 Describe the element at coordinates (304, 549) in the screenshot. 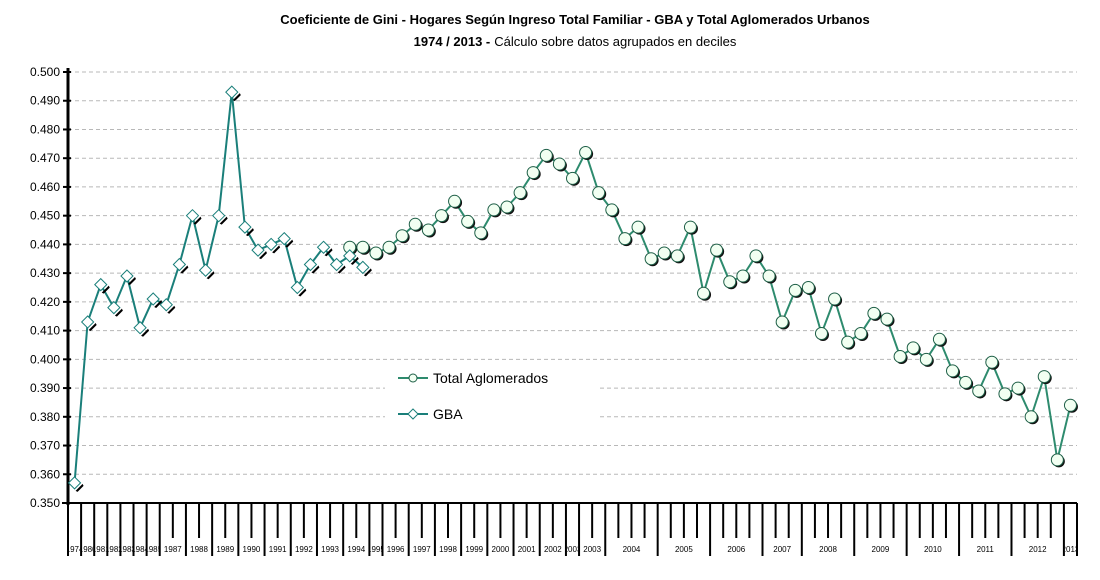

I see `year-label: 1992` at that location.